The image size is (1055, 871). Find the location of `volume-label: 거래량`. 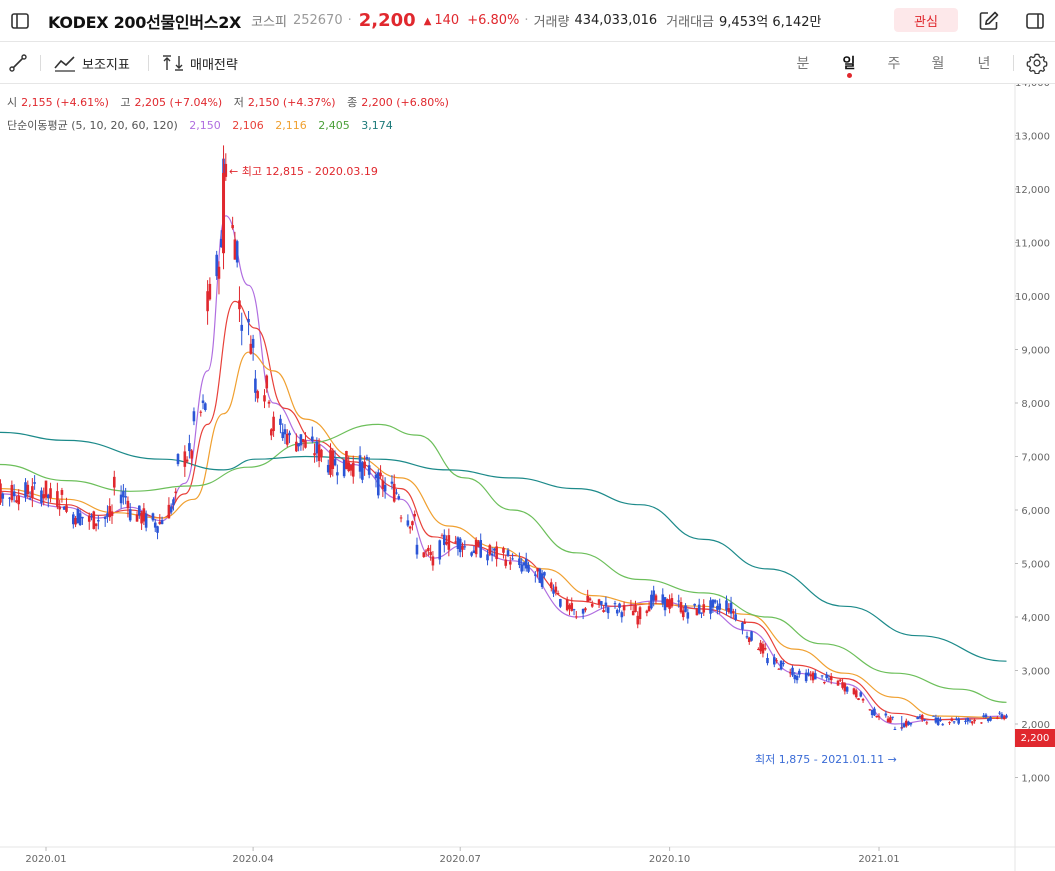

volume-label: 거래량 is located at coordinates (551, 22).